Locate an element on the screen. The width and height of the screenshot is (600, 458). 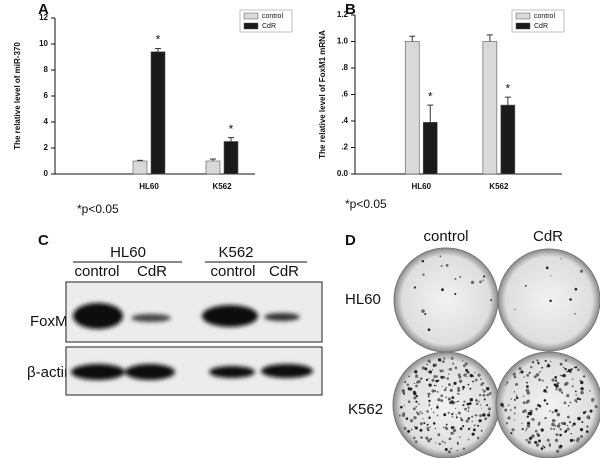
row-label: β-actin is located at coordinates (49, 372).